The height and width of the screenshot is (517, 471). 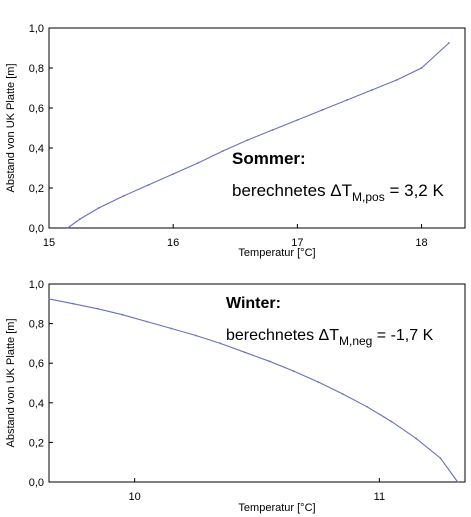 I want to click on annotation-text: berechnetes ΔTM,neg = -1,7 K, so click(x=330, y=337).